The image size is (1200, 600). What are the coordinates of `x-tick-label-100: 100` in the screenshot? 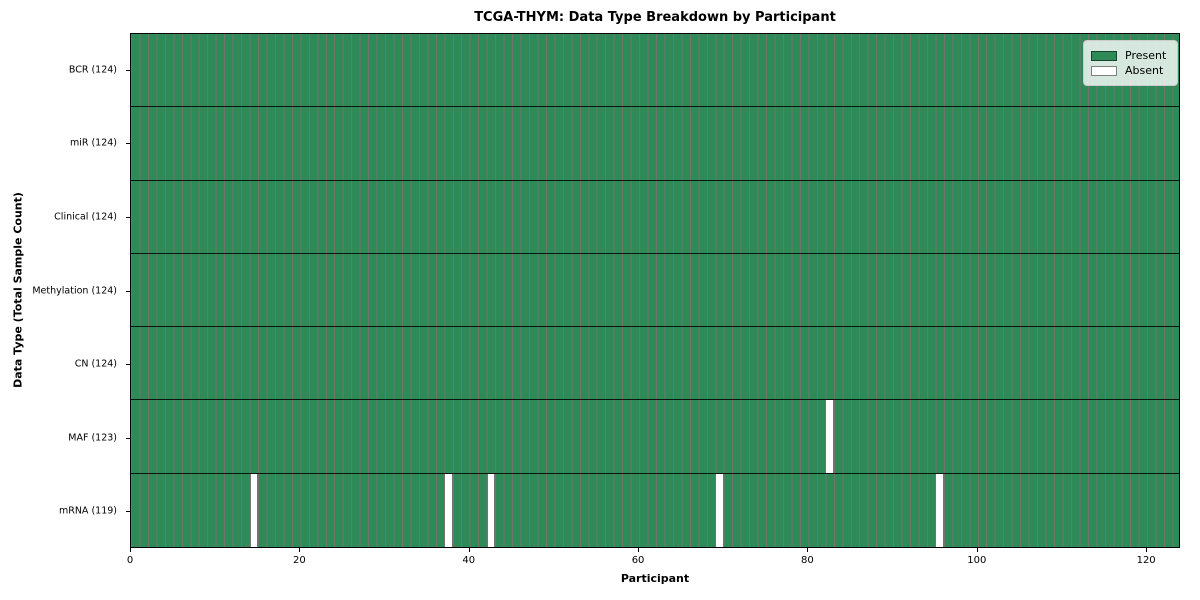 It's located at (977, 560).